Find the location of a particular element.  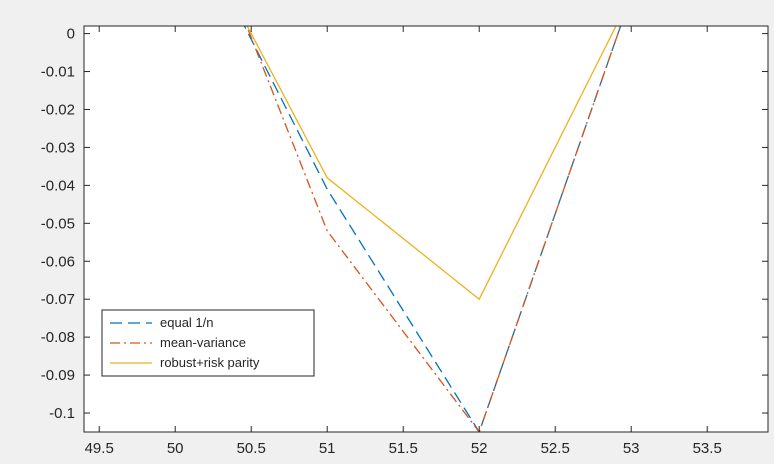

y-tick-label: -0.06 is located at coordinates (58, 261).